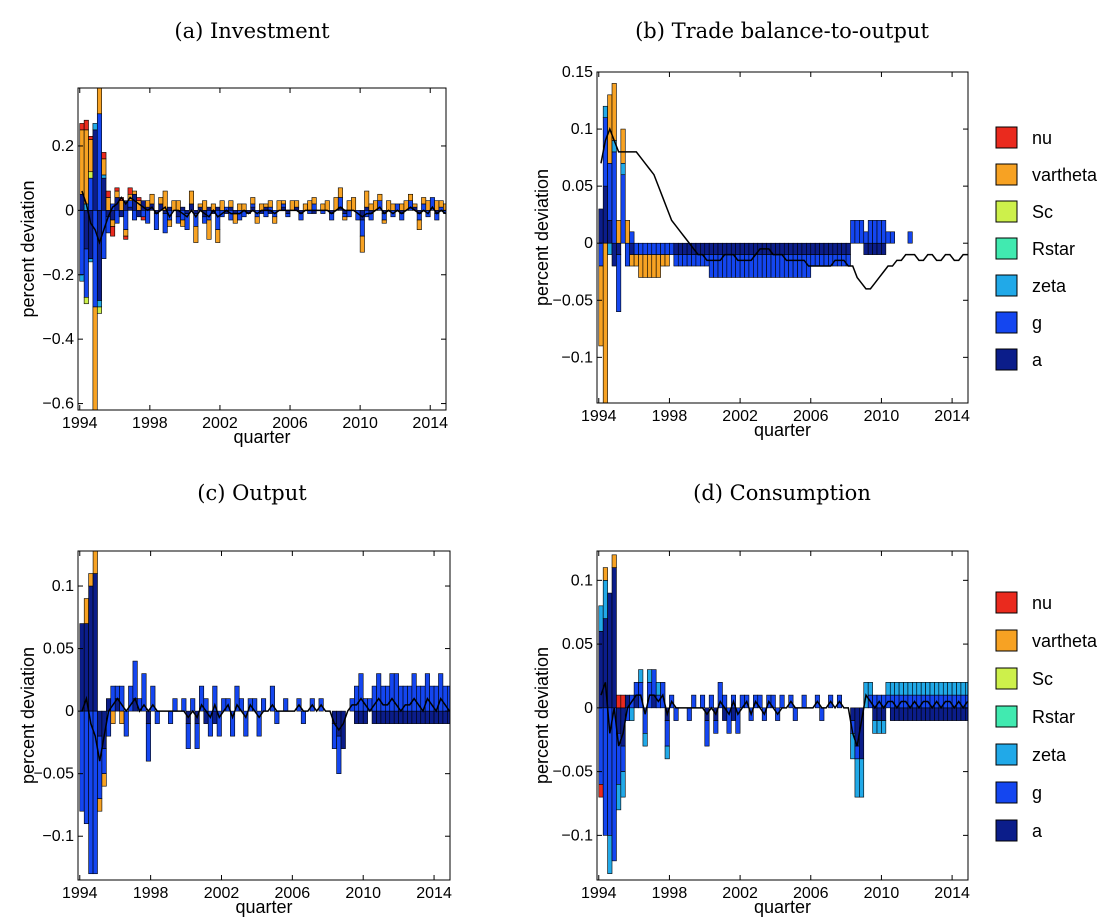  Describe the element at coordinates (809, 248) in the screenshot. I see `bar-a-q47` at that location.